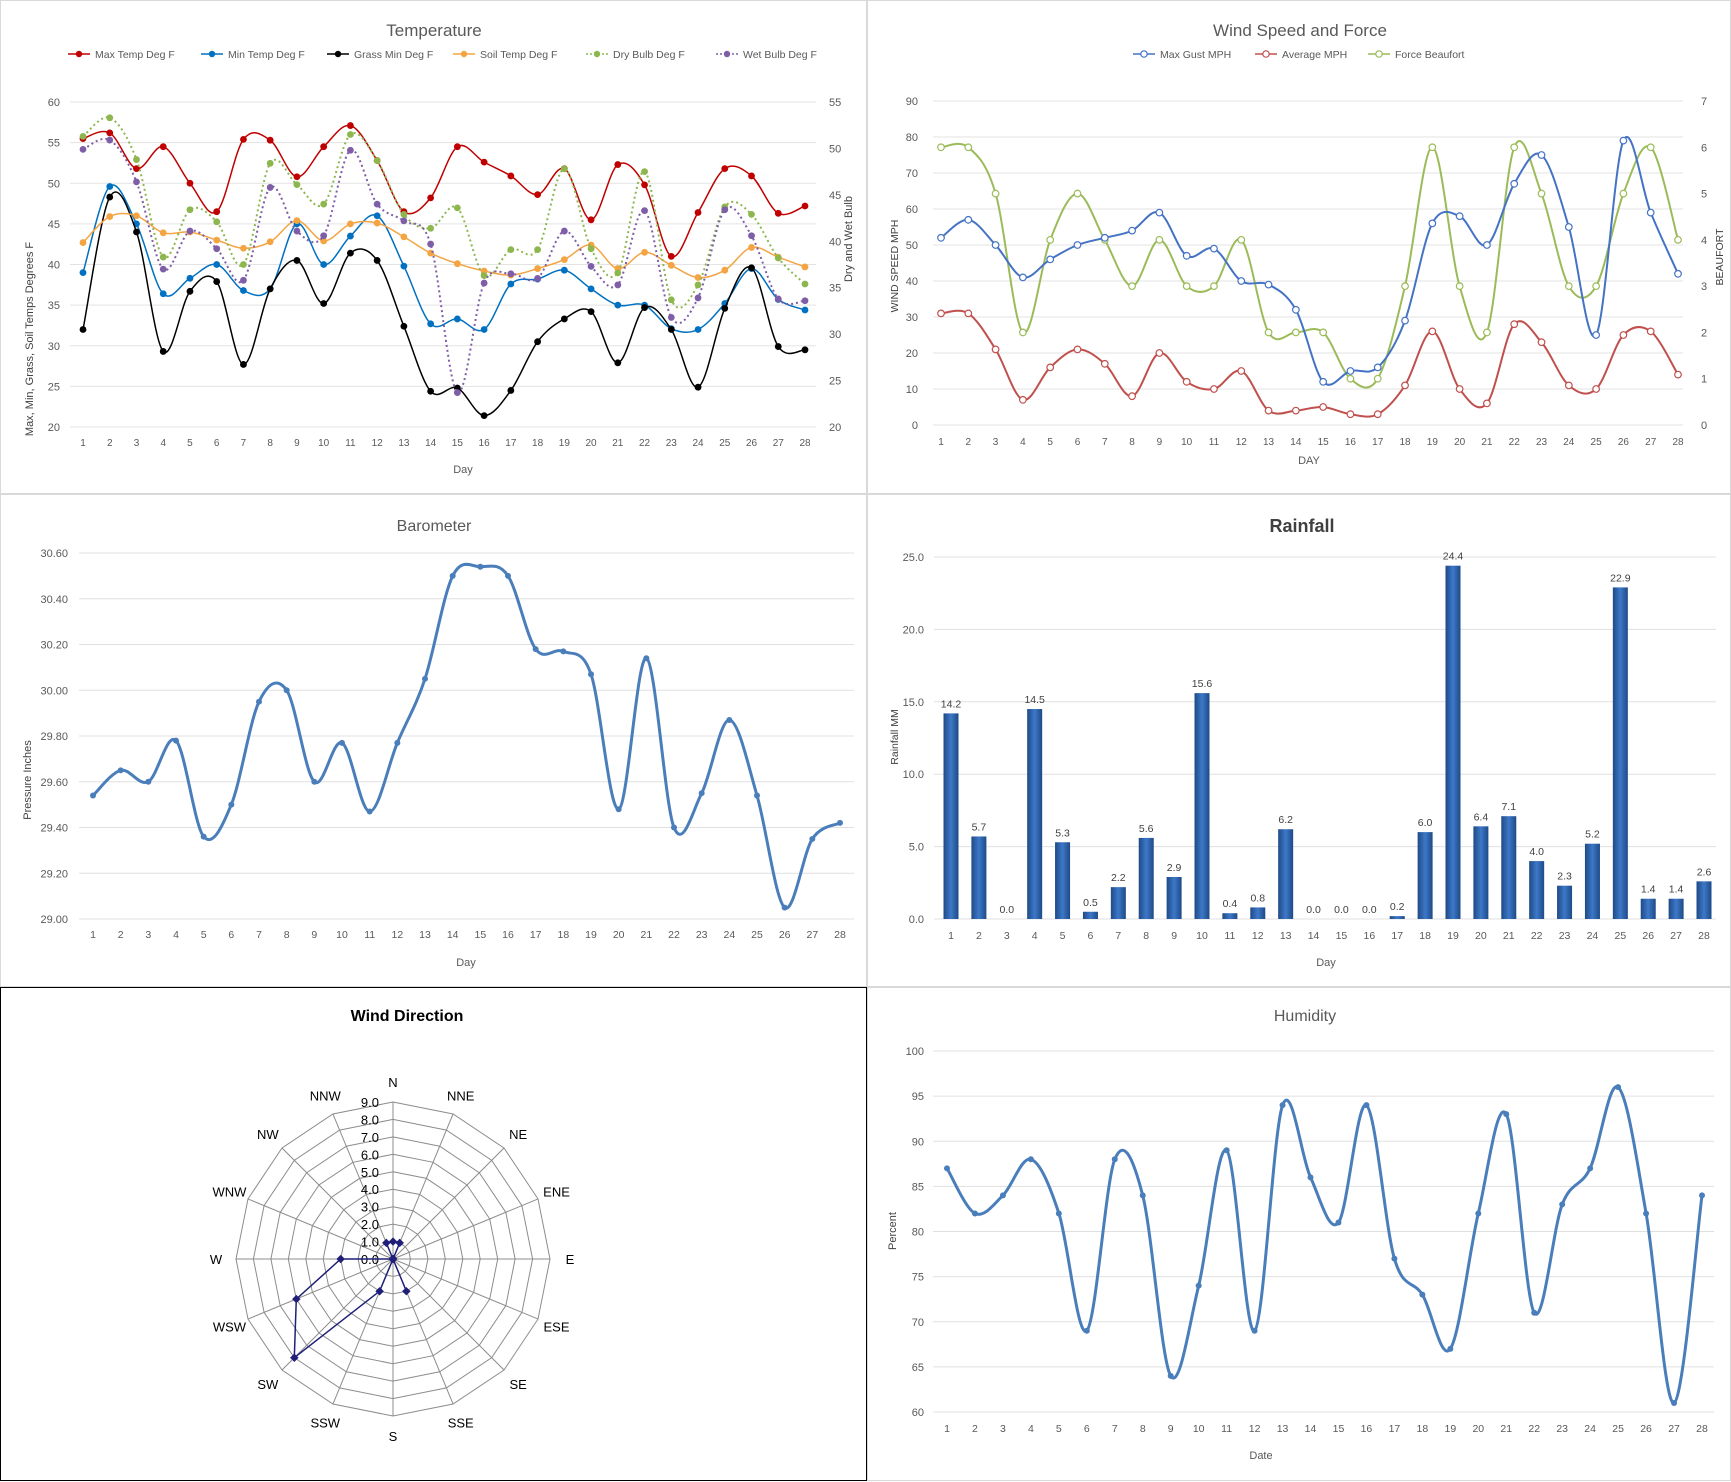  I want to click on legend-label: Soil Temp Deg F, so click(518, 55).